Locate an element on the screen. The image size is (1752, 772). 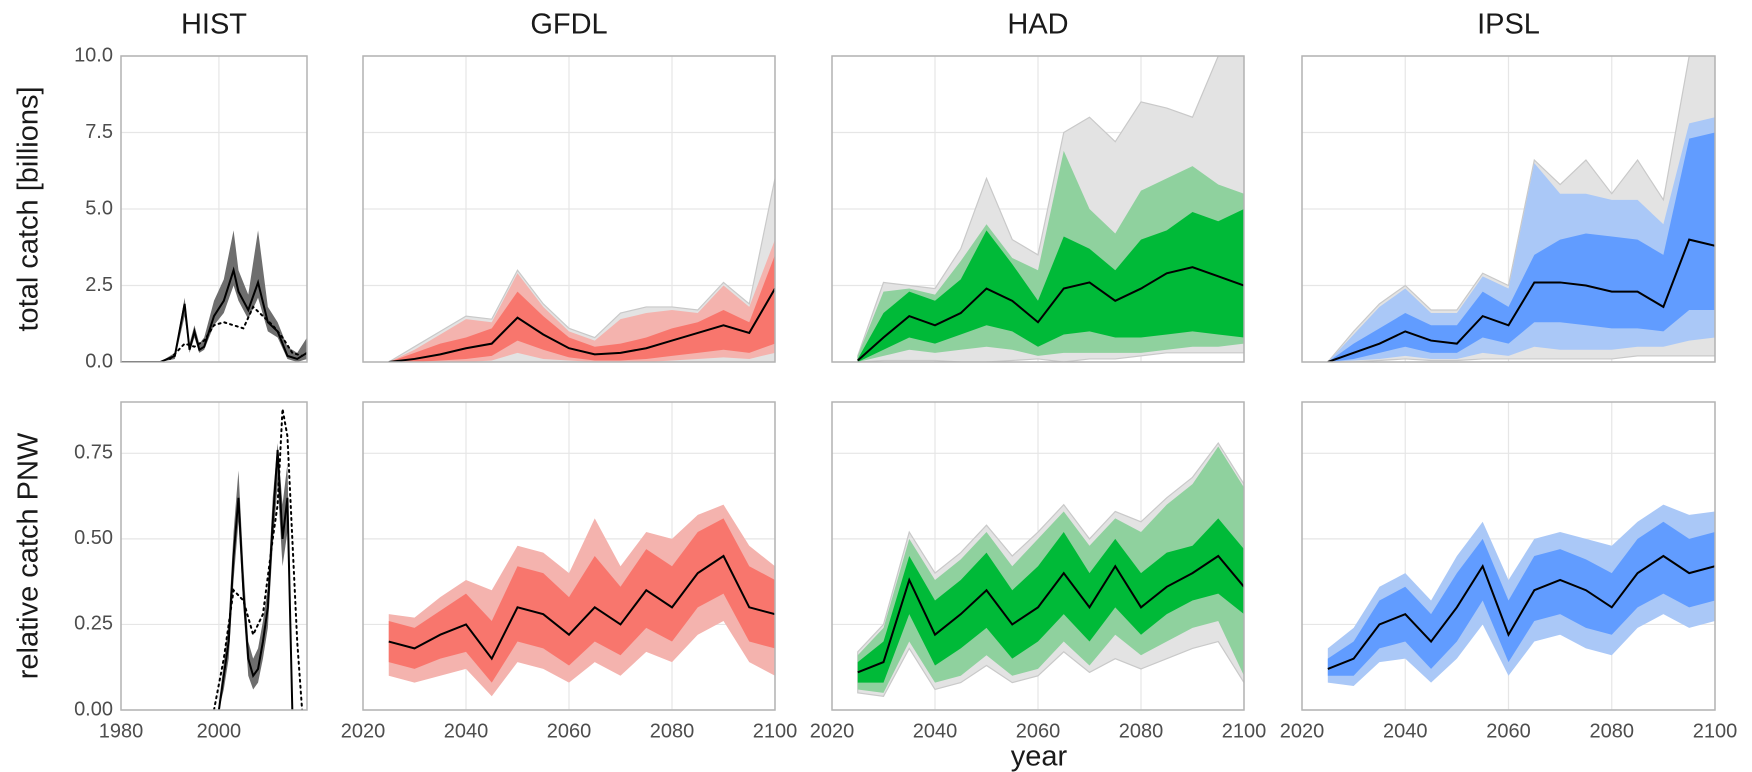
panel-title: GFDL is located at coordinates (568, 25).